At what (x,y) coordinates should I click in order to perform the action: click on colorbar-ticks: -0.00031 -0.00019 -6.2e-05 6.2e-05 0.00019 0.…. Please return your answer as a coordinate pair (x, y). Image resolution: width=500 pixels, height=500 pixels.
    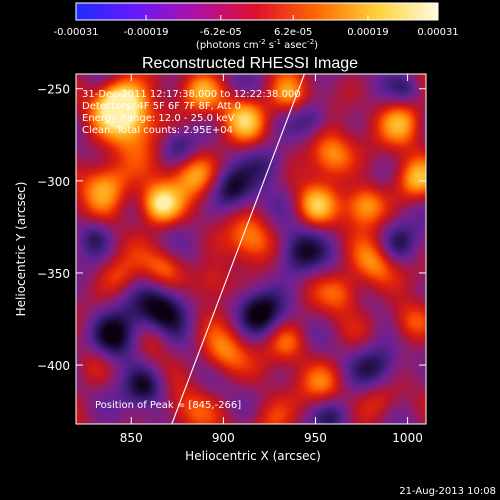
    Looking at the image, I should click on (256, 26).